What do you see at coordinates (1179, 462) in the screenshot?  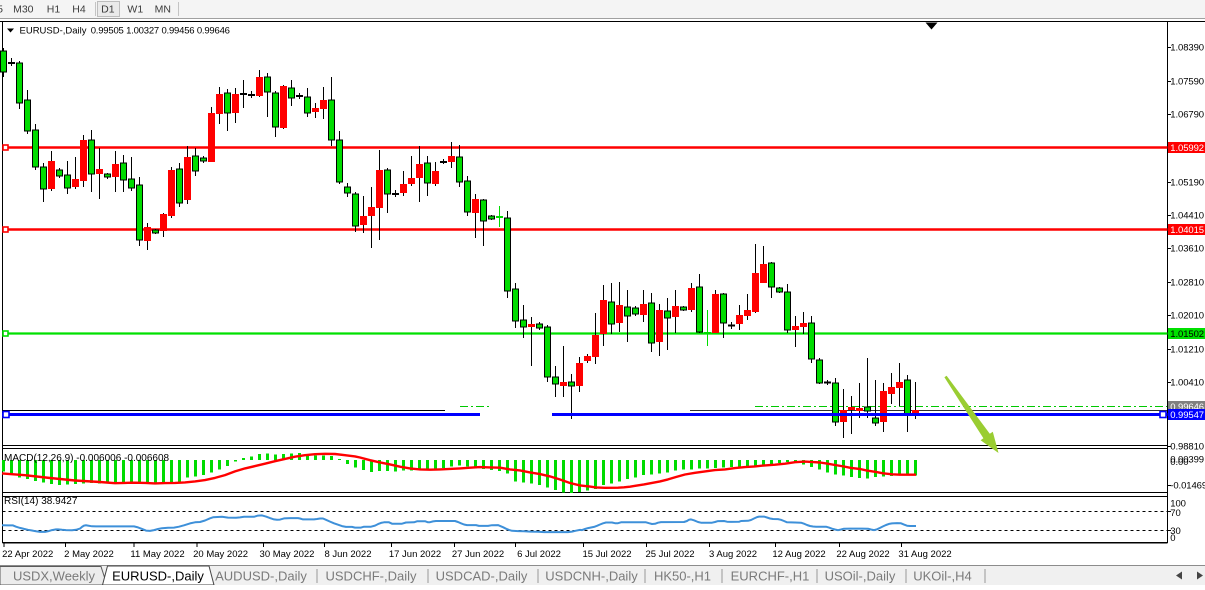 I see `svg-text: 0.00` at bounding box center [1179, 462].